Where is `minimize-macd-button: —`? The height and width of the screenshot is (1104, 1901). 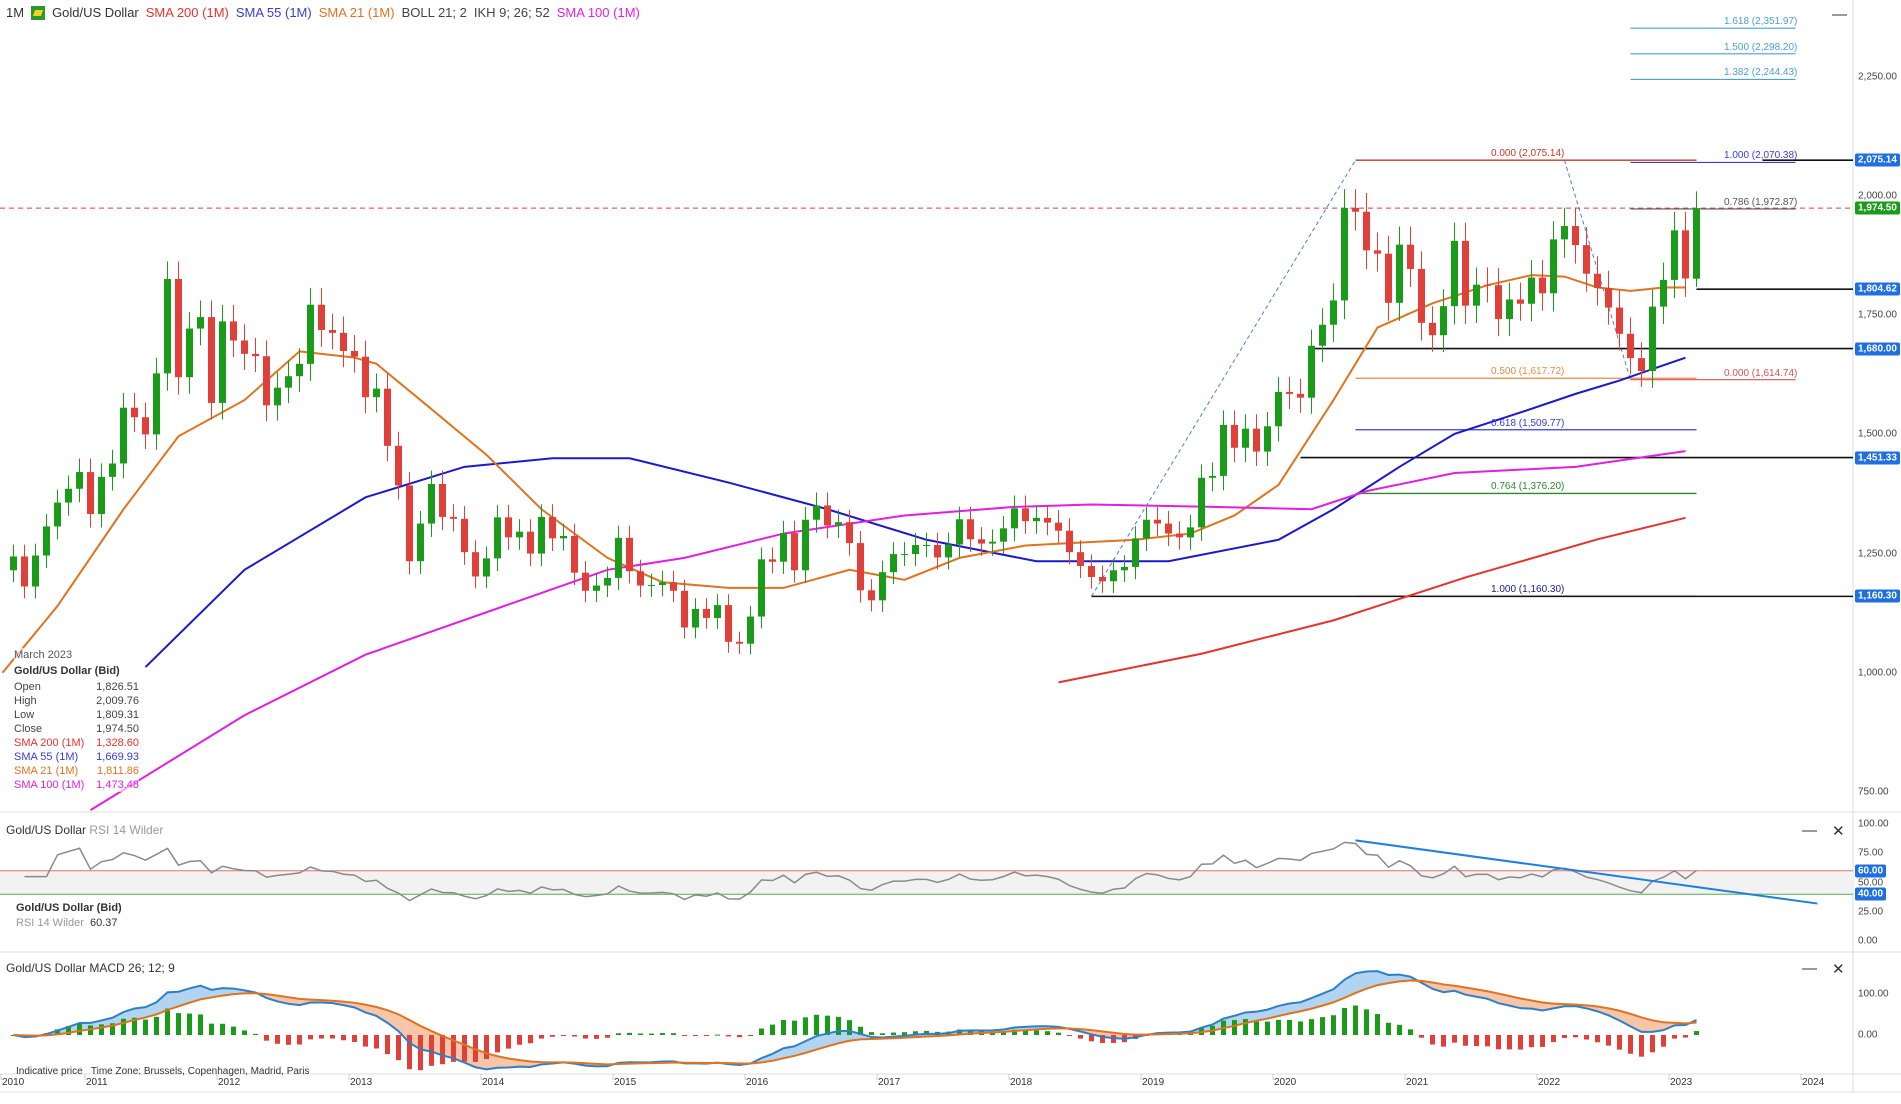 minimize-macd-button: — is located at coordinates (1809, 968).